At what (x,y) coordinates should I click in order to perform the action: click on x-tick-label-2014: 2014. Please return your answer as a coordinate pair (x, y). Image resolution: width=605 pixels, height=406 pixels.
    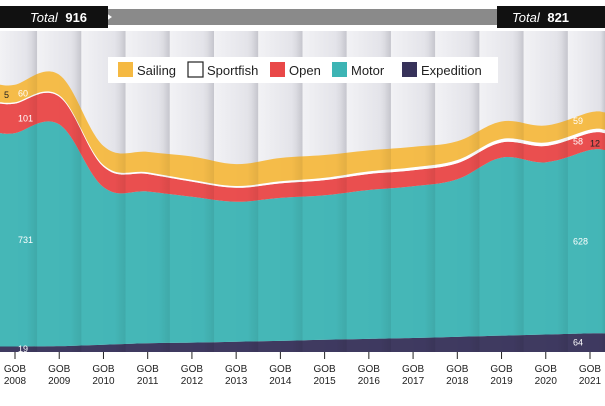
    Looking at the image, I should click on (280, 381).